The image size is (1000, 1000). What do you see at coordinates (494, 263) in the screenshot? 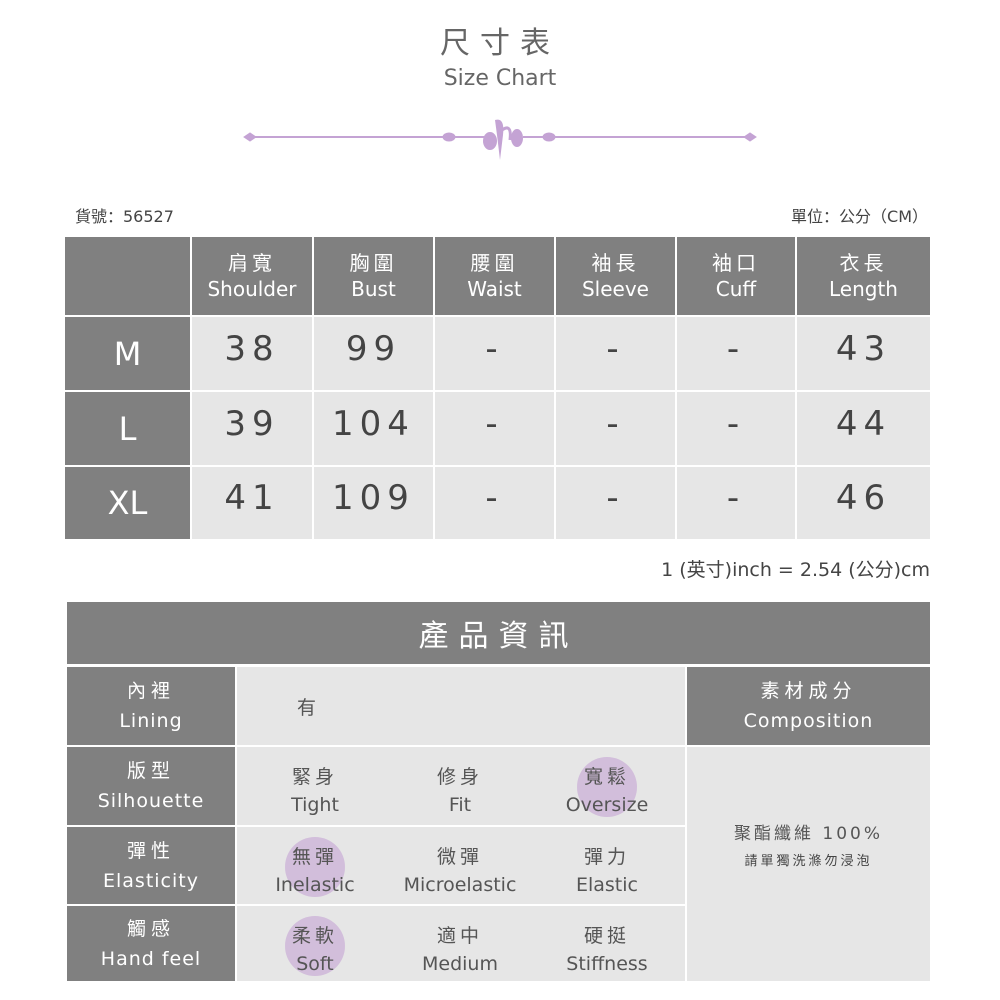
I see `column-header-zh: 腰圍` at bounding box center [494, 263].